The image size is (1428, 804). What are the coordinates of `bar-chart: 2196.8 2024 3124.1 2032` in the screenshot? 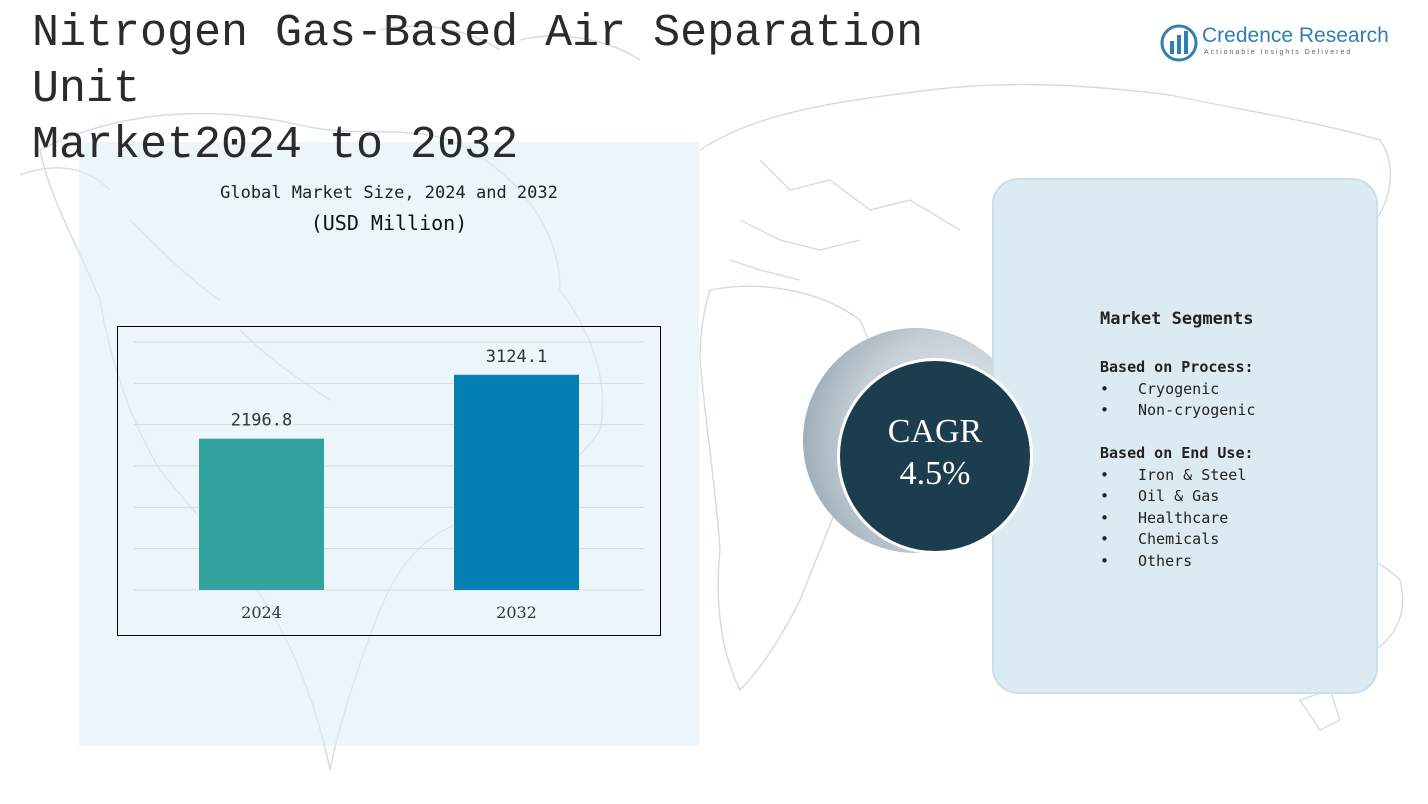 It's located at (389, 481).